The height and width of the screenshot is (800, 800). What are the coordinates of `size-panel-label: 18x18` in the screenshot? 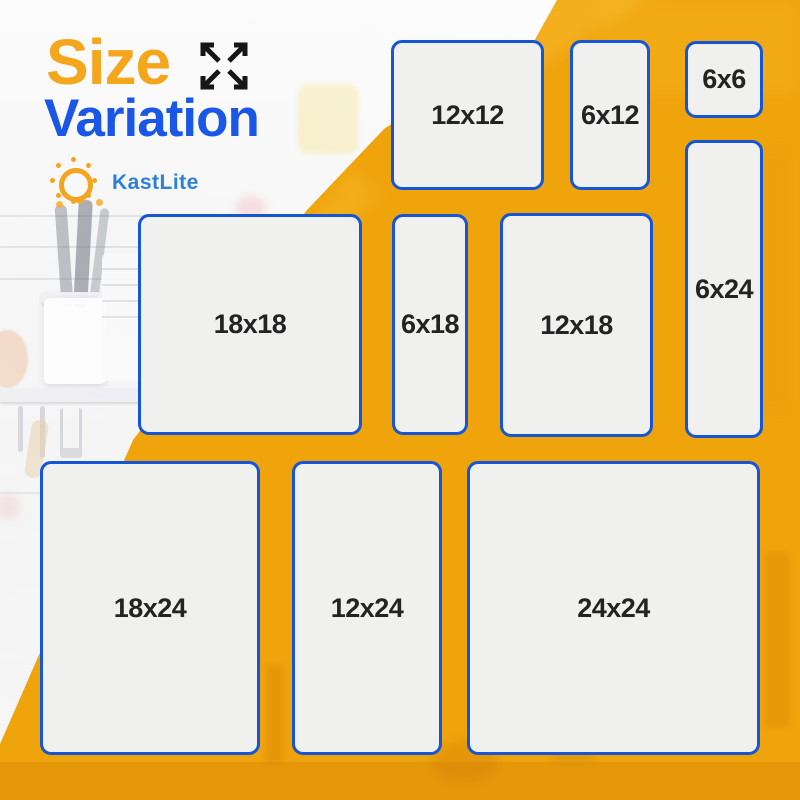 It's located at (250, 324).